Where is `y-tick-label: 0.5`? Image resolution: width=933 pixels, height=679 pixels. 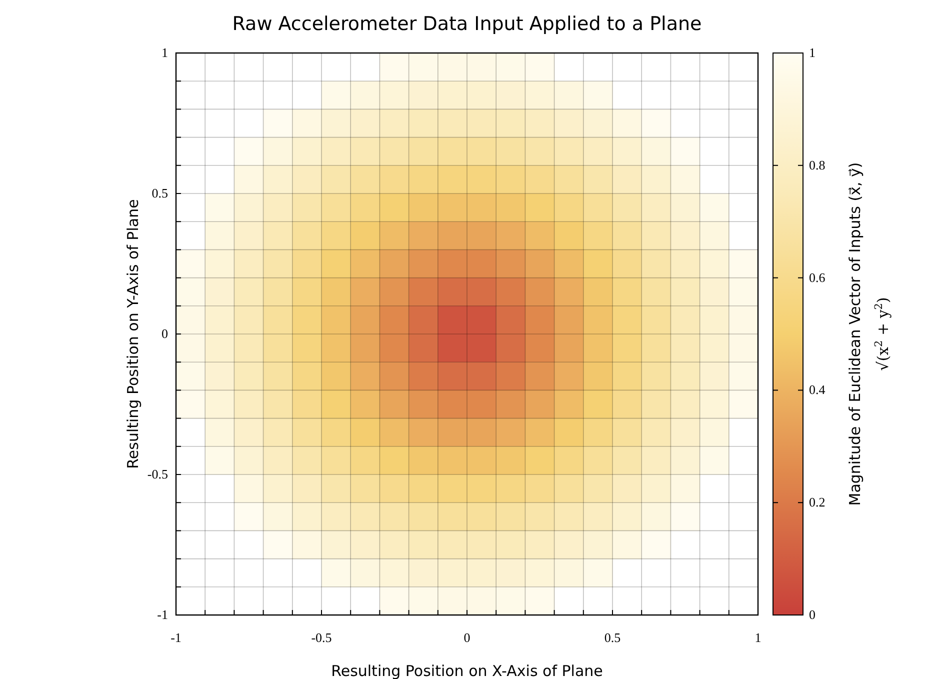
y-tick-label: 0.5 is located at coordinates (160, 193).